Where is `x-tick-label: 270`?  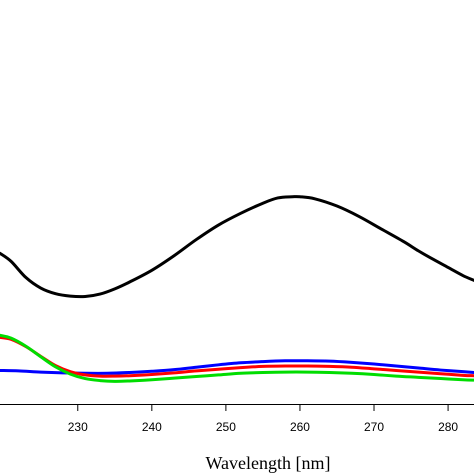
x-tick-label: 270 is located at coordinates (374, 427).